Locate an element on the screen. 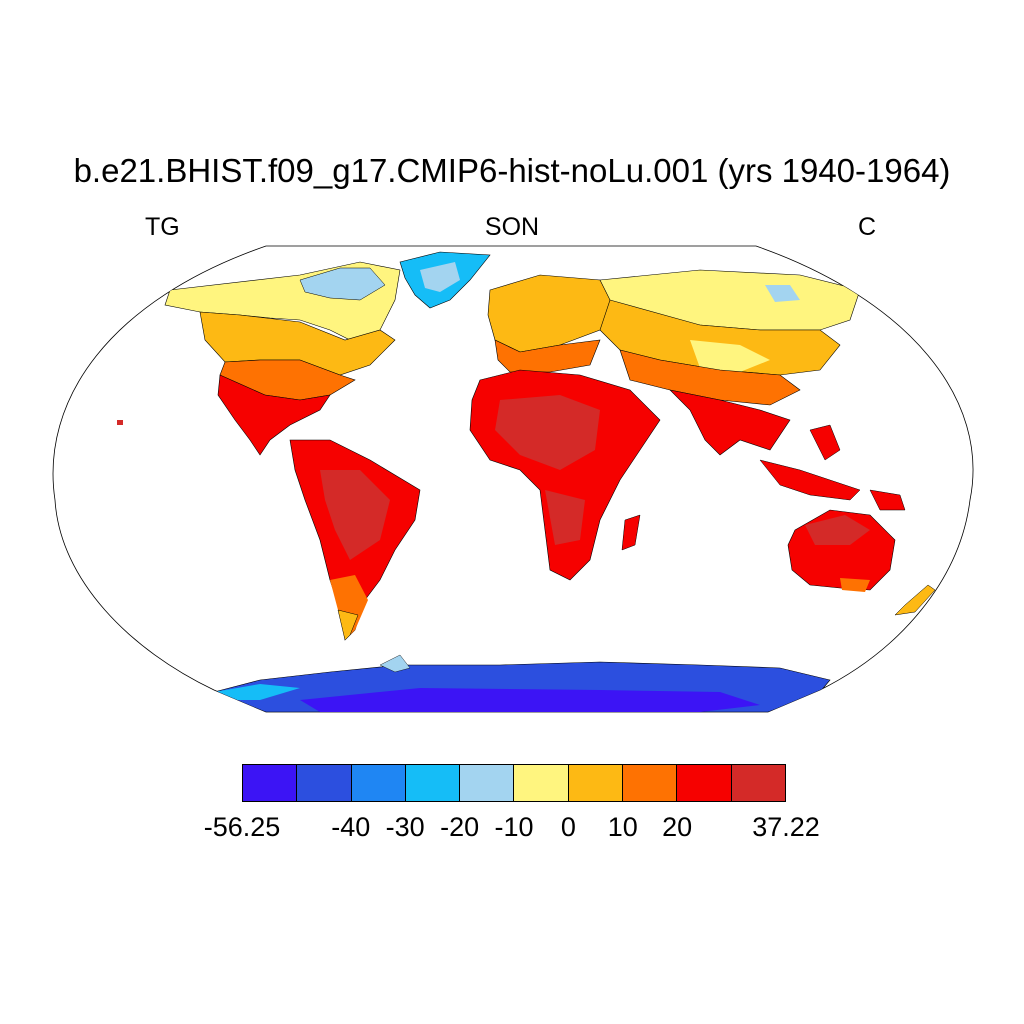 This screenshot has height=1024, width=1024. maritime-southeast-asia is located at coordinates (832, 467).